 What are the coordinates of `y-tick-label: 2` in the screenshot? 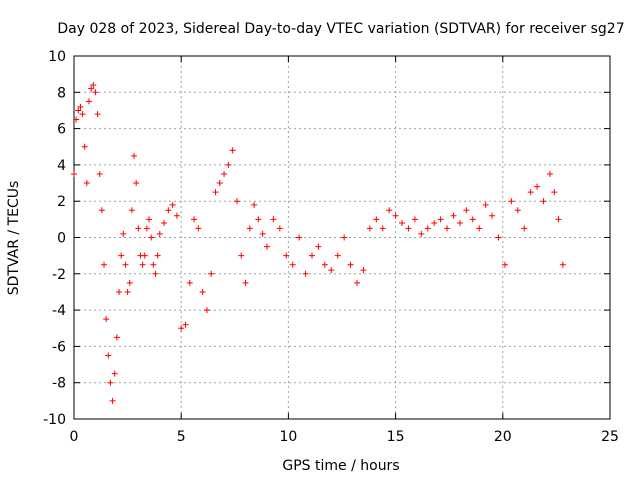 It's located at (61, 202).